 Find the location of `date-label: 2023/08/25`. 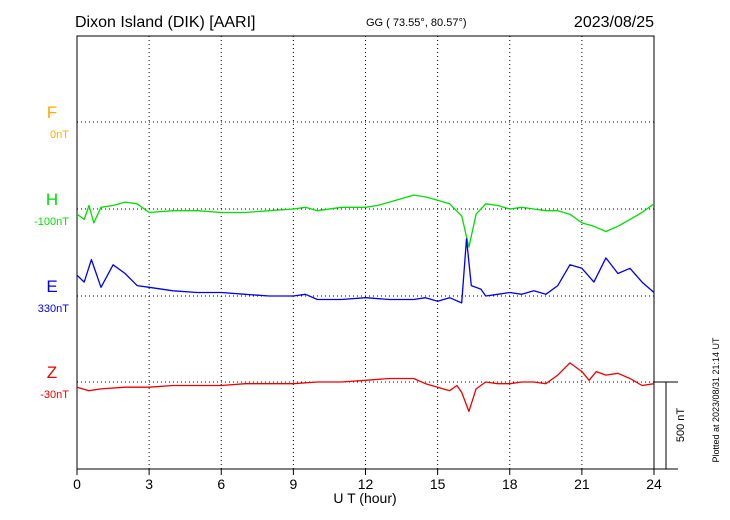

date-label: 2023/08/25 is located at coordinates (614, 22).